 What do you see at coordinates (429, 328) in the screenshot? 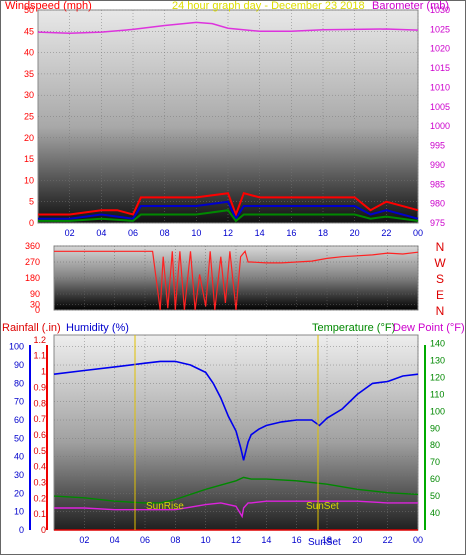
I see `dewpoint-axis-title: Dew Point (°F)` at bounding box center [429, 328].